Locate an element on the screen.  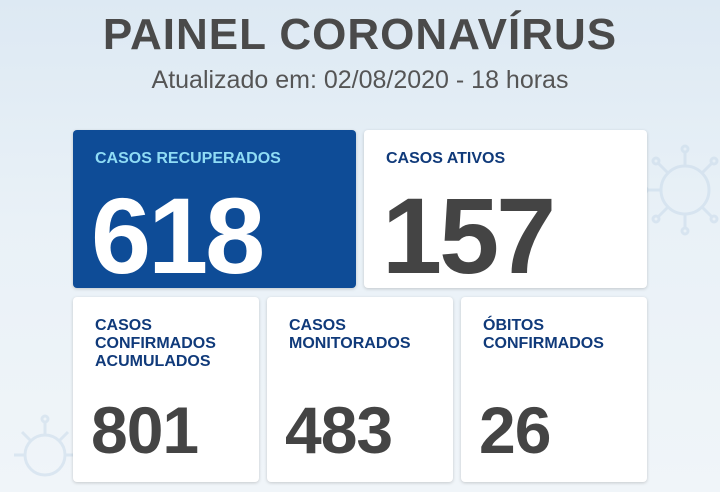
card-value: 26 is located at coordinates (515, 430).